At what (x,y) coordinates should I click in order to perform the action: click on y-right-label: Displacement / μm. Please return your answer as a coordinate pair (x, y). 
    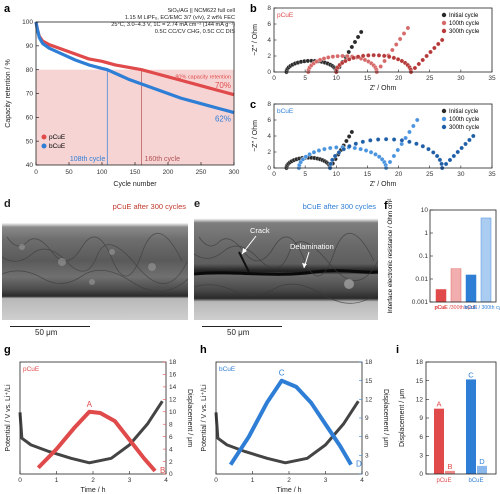
    Looking at the image, I should click on (189, 418).